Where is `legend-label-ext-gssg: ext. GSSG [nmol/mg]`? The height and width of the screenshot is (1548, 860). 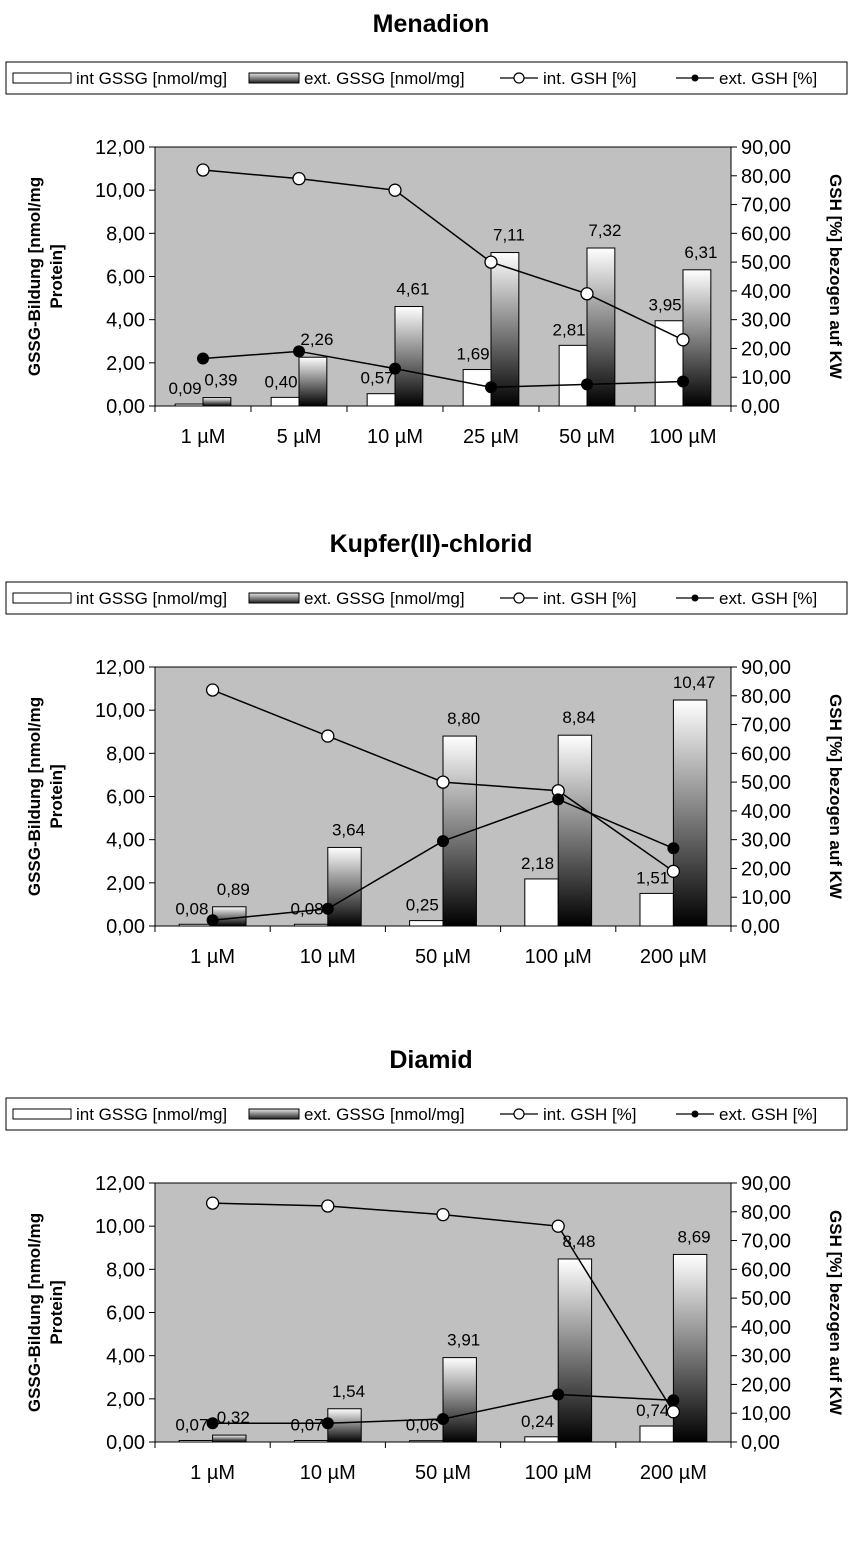
legend-label-ext-gssg: ext. GSSG [nmol/mg] is located at coordinates (384, 78).